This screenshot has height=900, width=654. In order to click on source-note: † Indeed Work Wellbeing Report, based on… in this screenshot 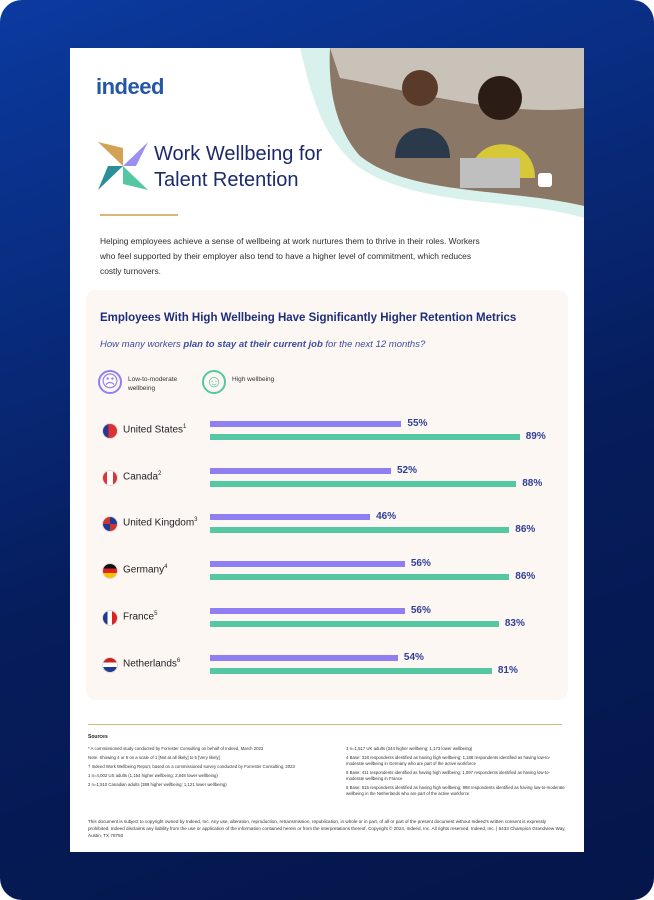, I will do `click(191, 766)`.